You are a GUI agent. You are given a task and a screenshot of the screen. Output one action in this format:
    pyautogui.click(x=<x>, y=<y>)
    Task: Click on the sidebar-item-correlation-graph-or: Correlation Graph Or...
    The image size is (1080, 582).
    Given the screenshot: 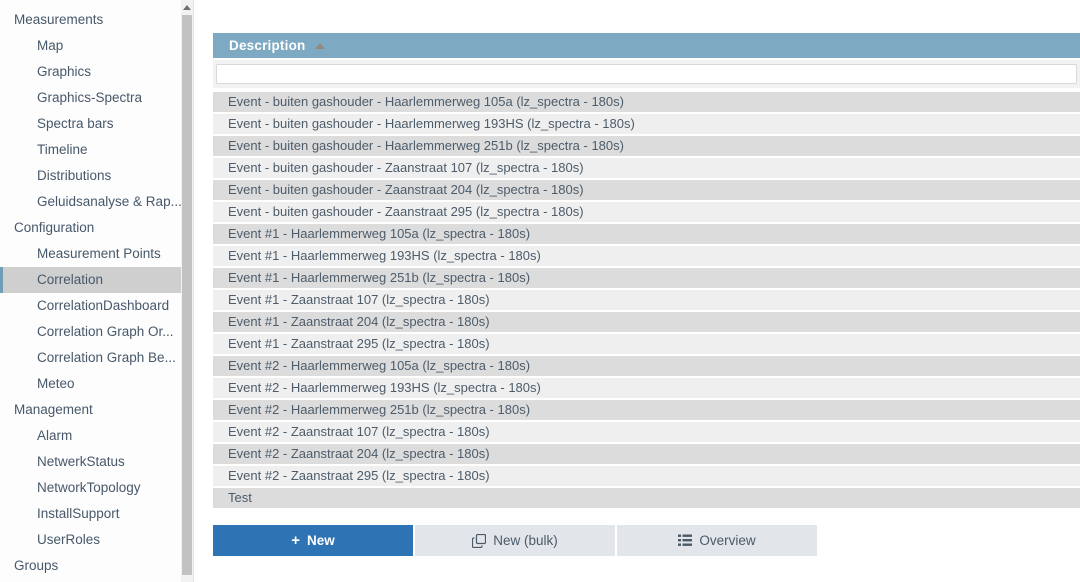 What is the action you would take?
    pyautogui.click(x=105, y=331)
    